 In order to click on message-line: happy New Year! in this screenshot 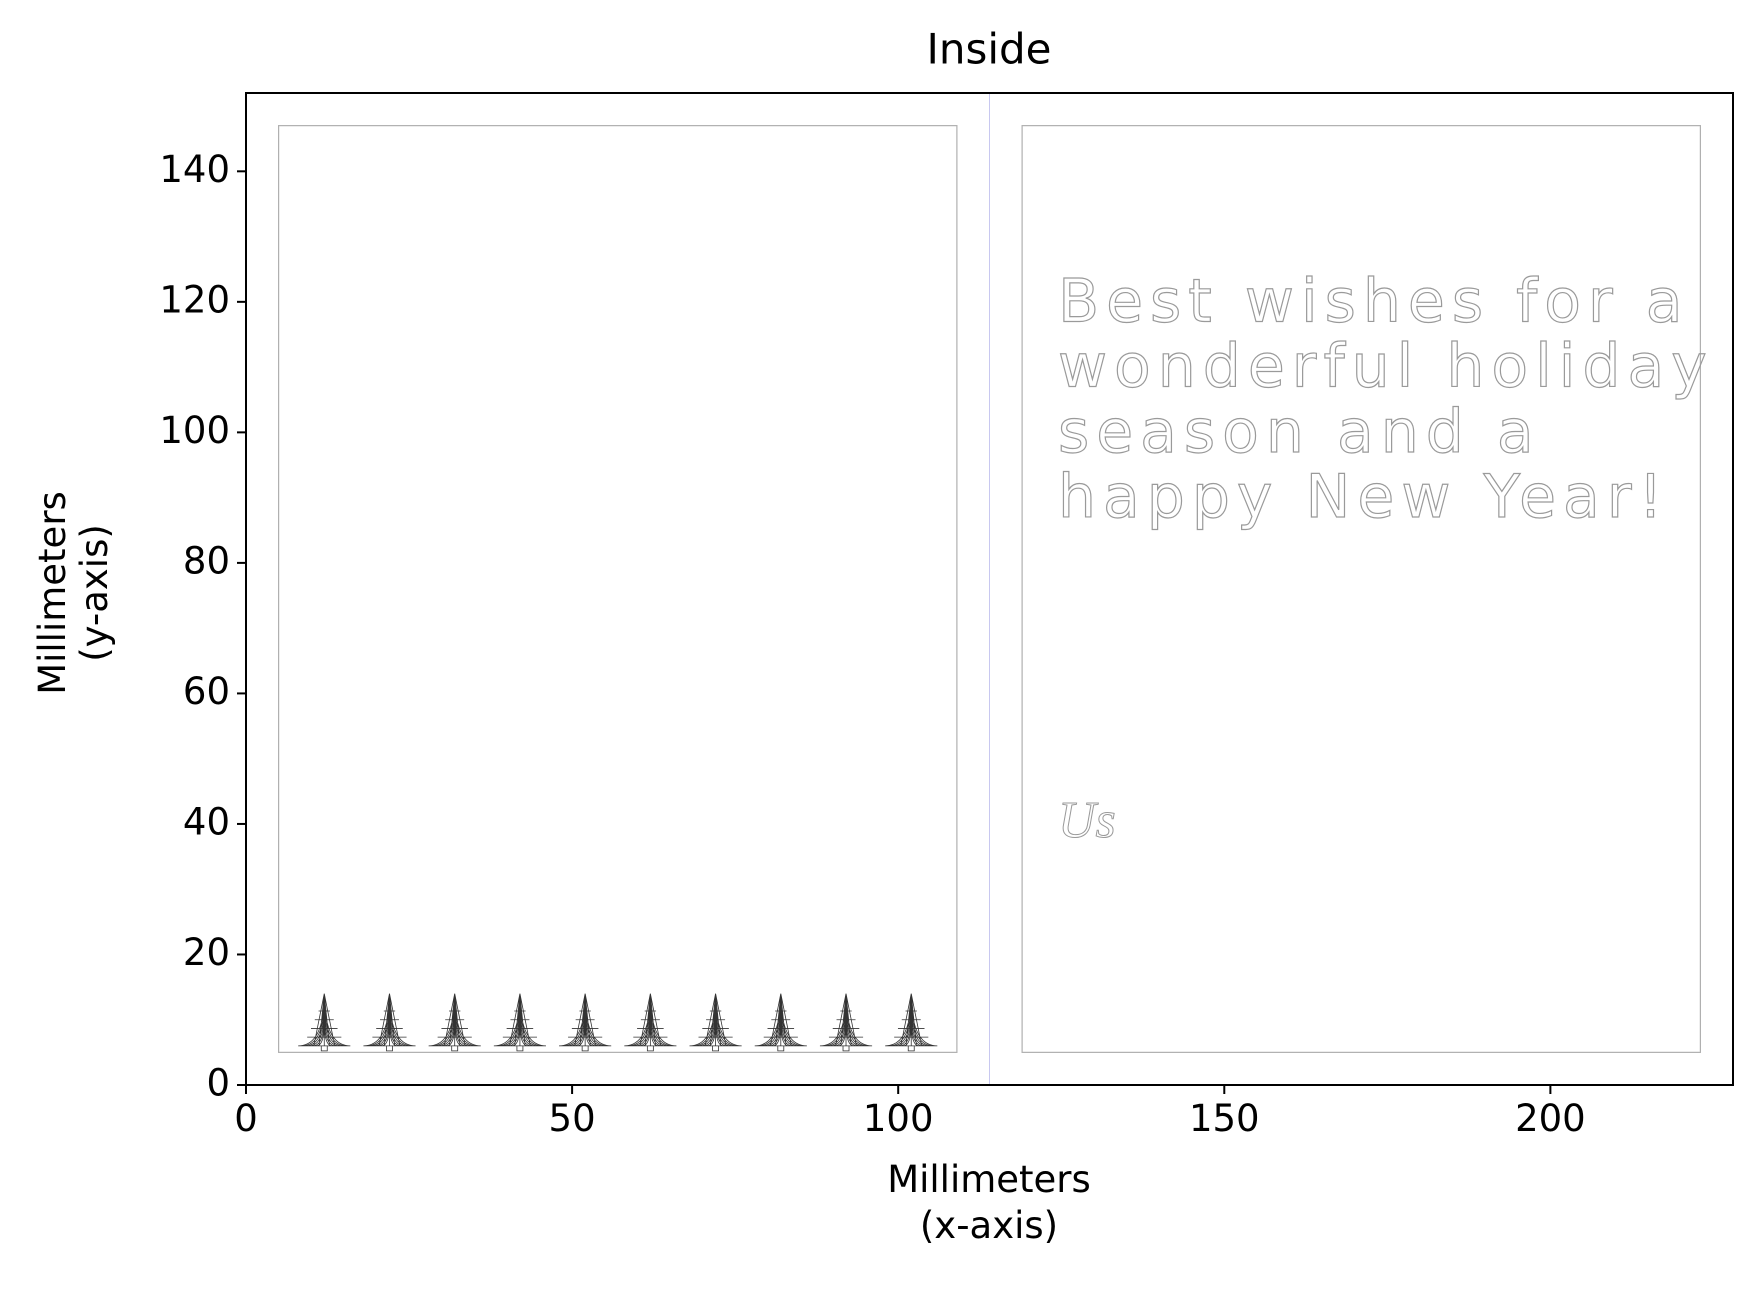, I will do `click(1364, 497)`.